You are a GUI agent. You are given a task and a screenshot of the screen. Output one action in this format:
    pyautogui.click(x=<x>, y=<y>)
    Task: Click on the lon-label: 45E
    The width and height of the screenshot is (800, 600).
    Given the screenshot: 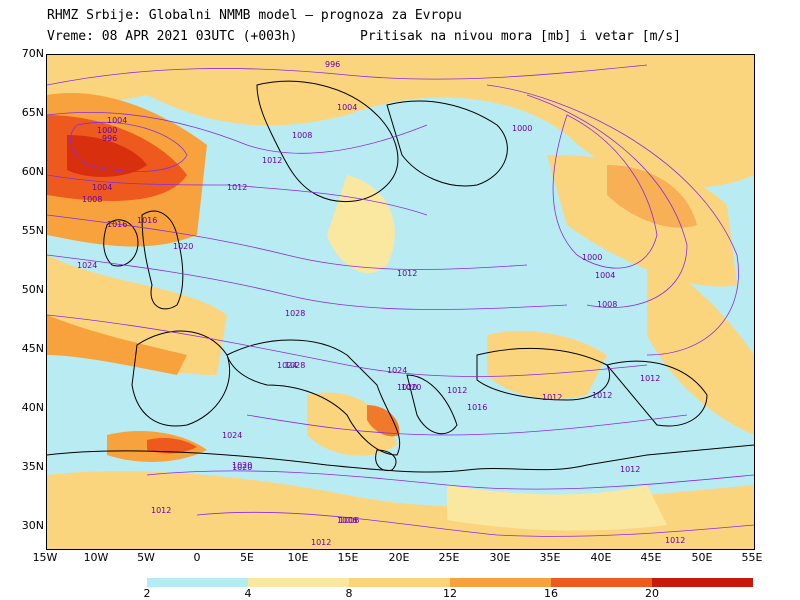 What is the action you would take?
    pyautogui.click(x=651, y=557)
    